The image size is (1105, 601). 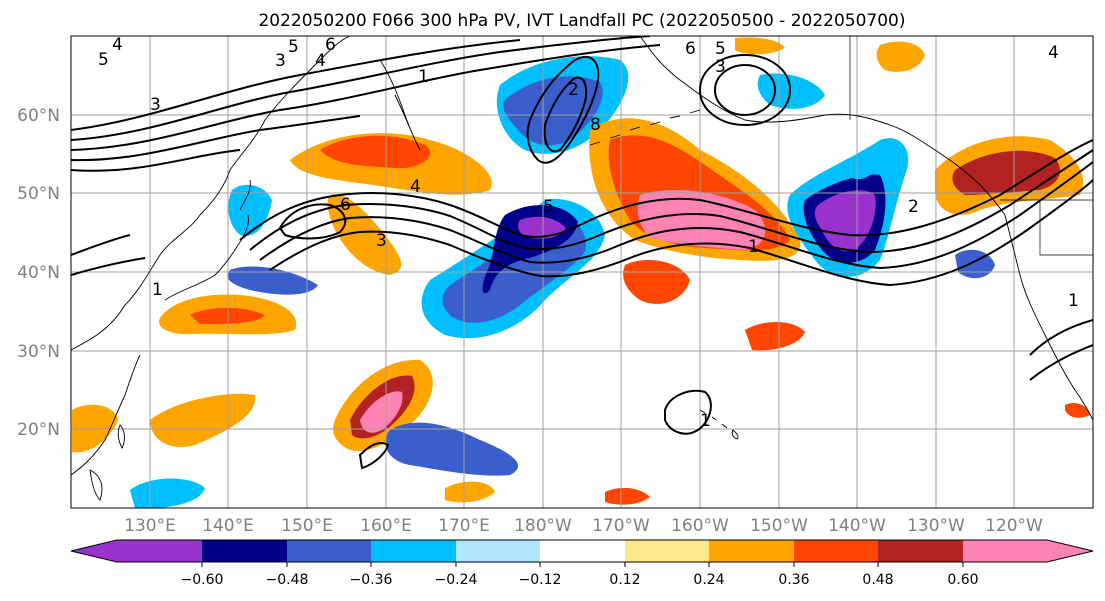 I want to click on lon-label: 140°W, so click(x=857, y=526).